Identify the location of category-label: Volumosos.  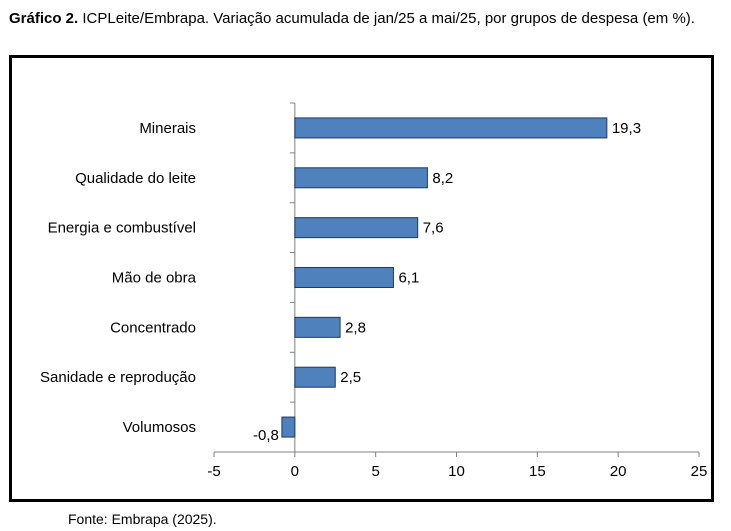
(159, 427).